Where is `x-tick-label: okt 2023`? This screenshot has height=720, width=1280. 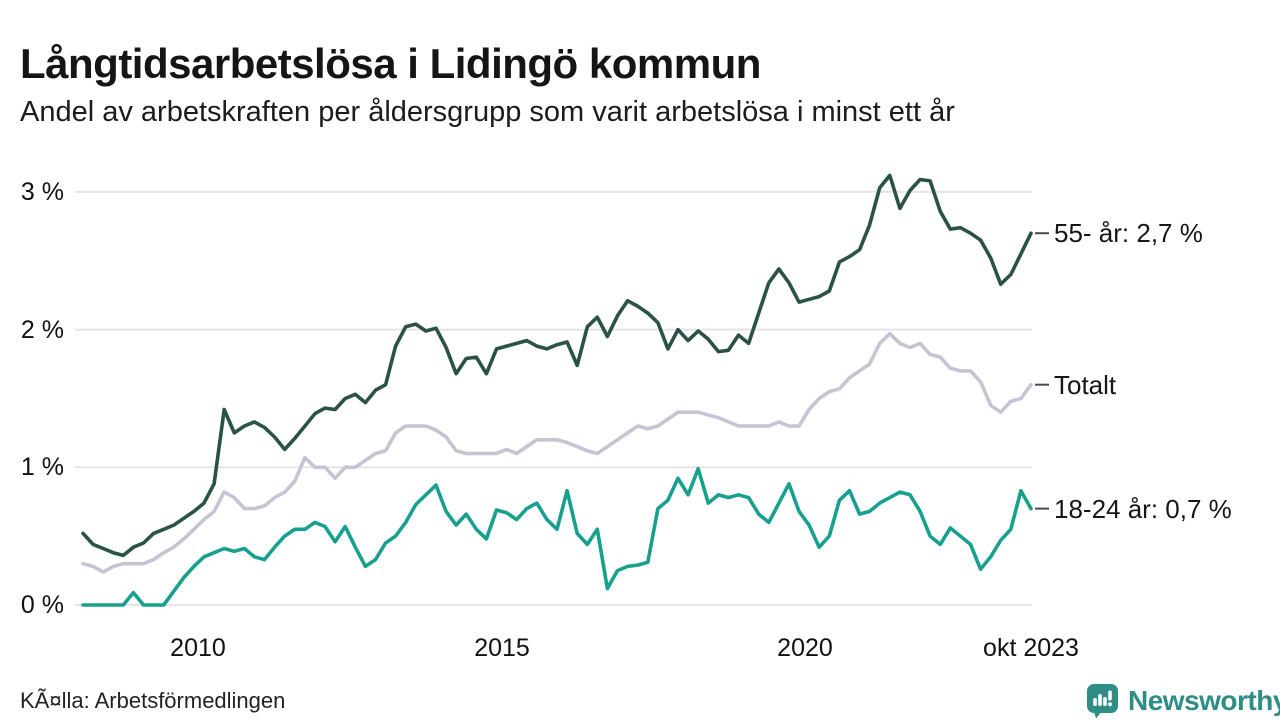
x-tick-label: okt 2023 is located at coordinates (1031, 648).